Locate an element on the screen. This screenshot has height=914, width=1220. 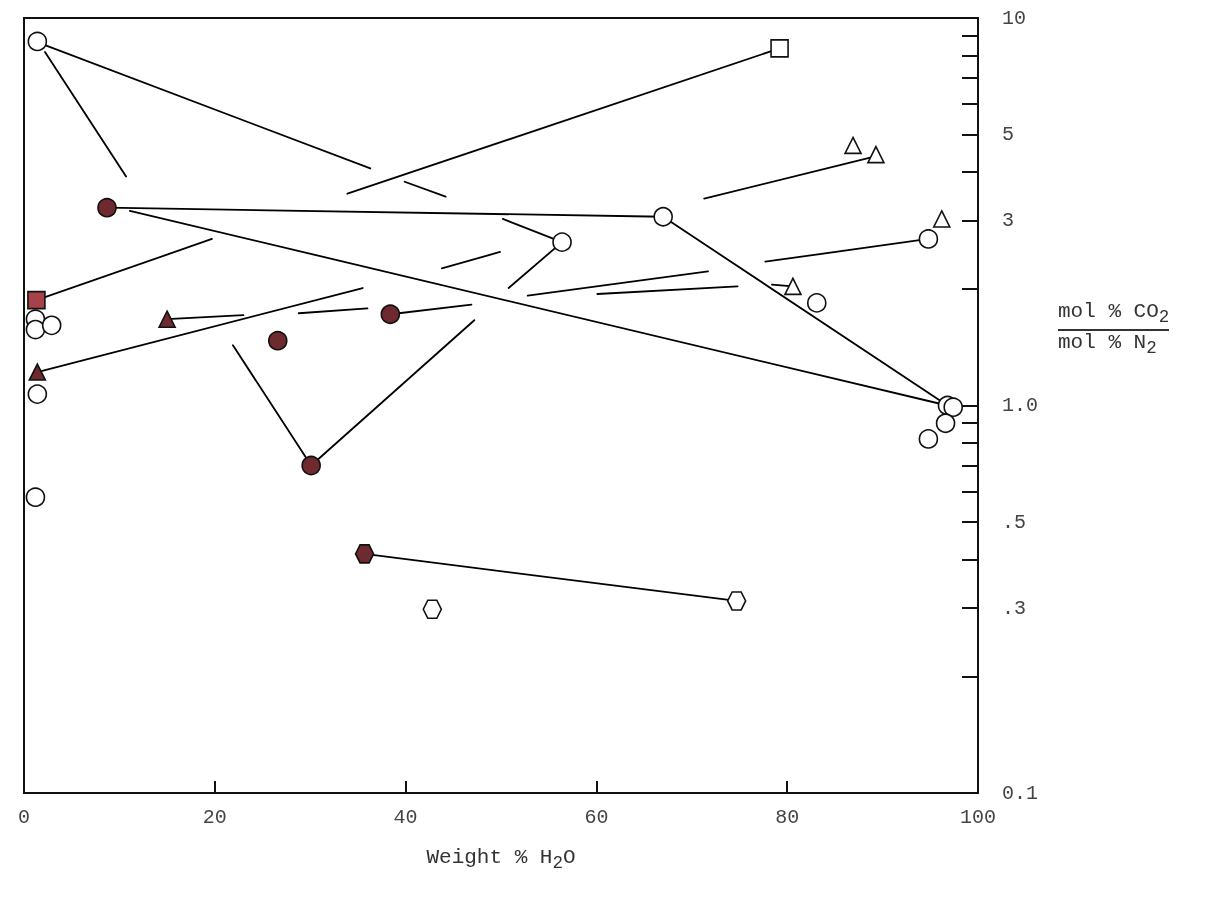
x-tick-label: 60 is located at coordinates (596, 817).